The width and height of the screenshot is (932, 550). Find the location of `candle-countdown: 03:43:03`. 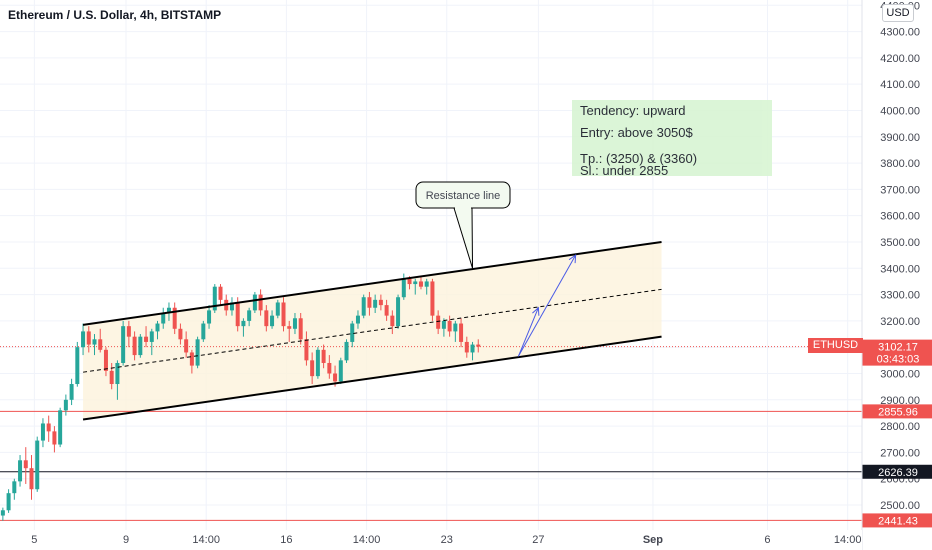

candle-countdown: 03:43:03 is located at coordinates (898, 360).